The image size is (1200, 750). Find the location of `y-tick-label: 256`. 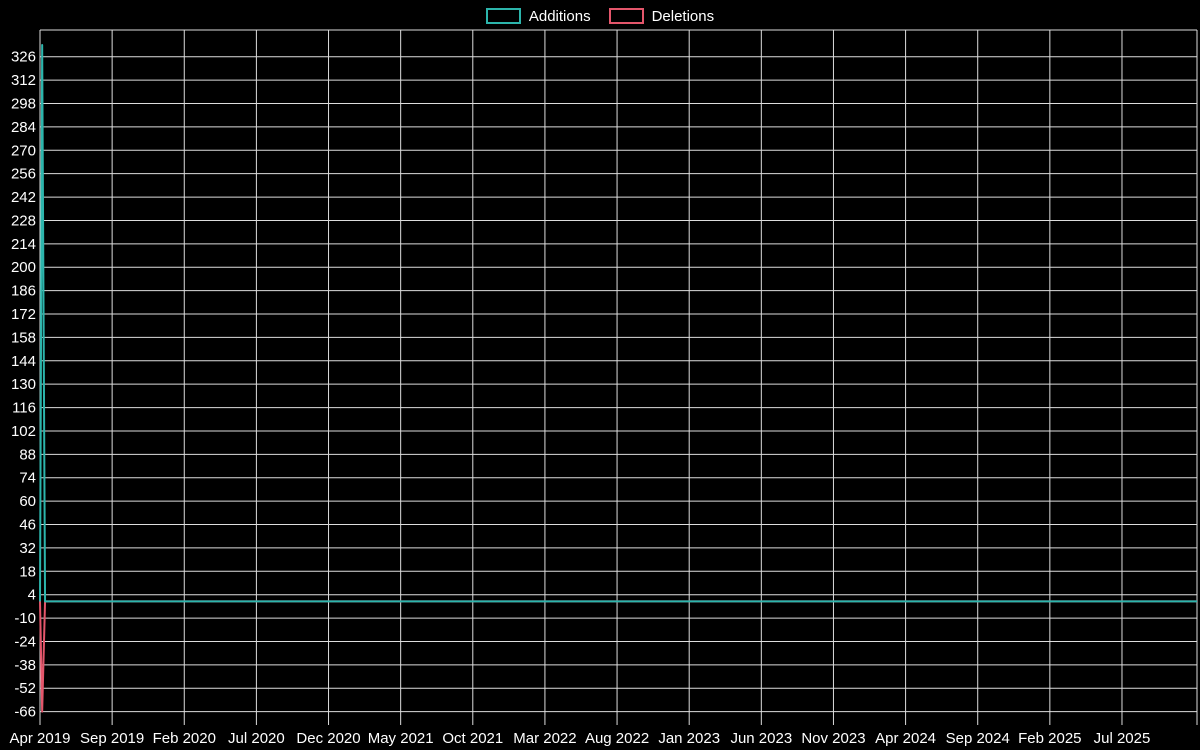

y-tick-label: 256 is located at coordinates (23, 174).